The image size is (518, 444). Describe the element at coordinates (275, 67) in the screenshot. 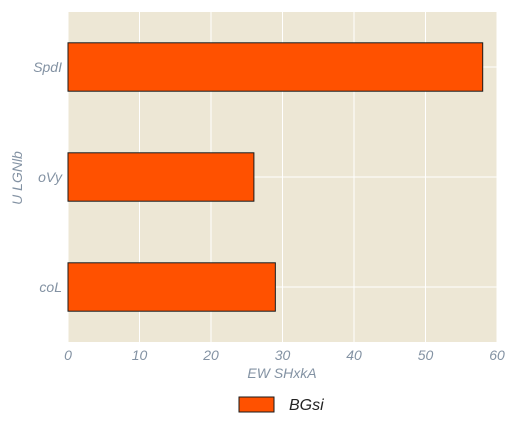

I see `bar-SpdI` at that location.